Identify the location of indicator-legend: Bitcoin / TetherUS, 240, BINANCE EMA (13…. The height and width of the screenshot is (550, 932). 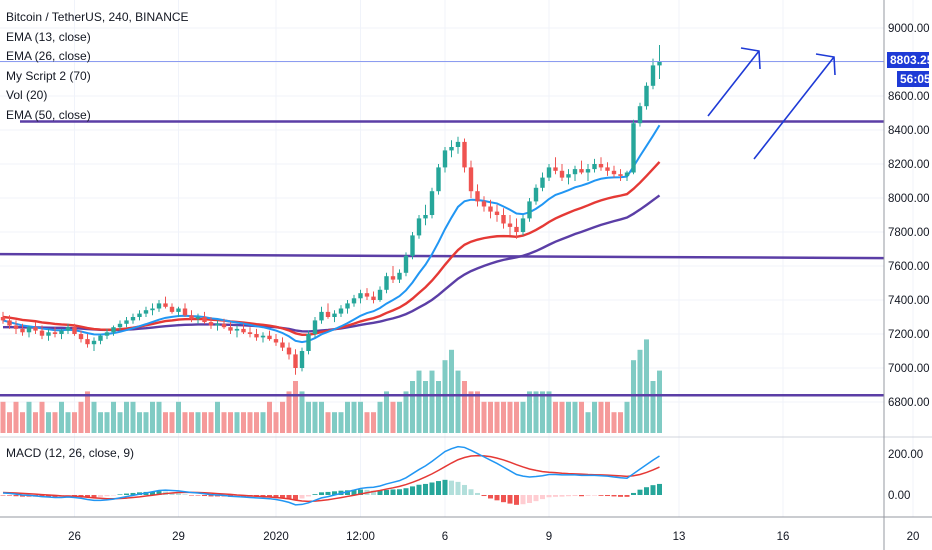
(97, 67).